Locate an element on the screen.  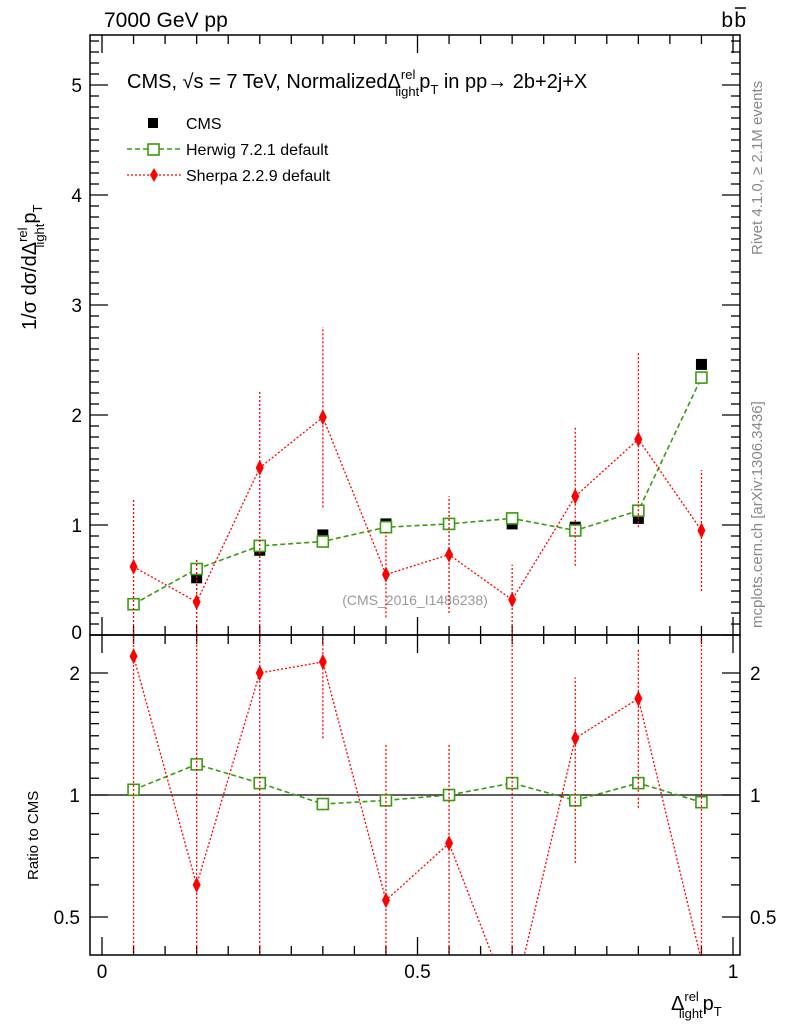
x-tick-label: 1 is located at coordinates (733, 972).